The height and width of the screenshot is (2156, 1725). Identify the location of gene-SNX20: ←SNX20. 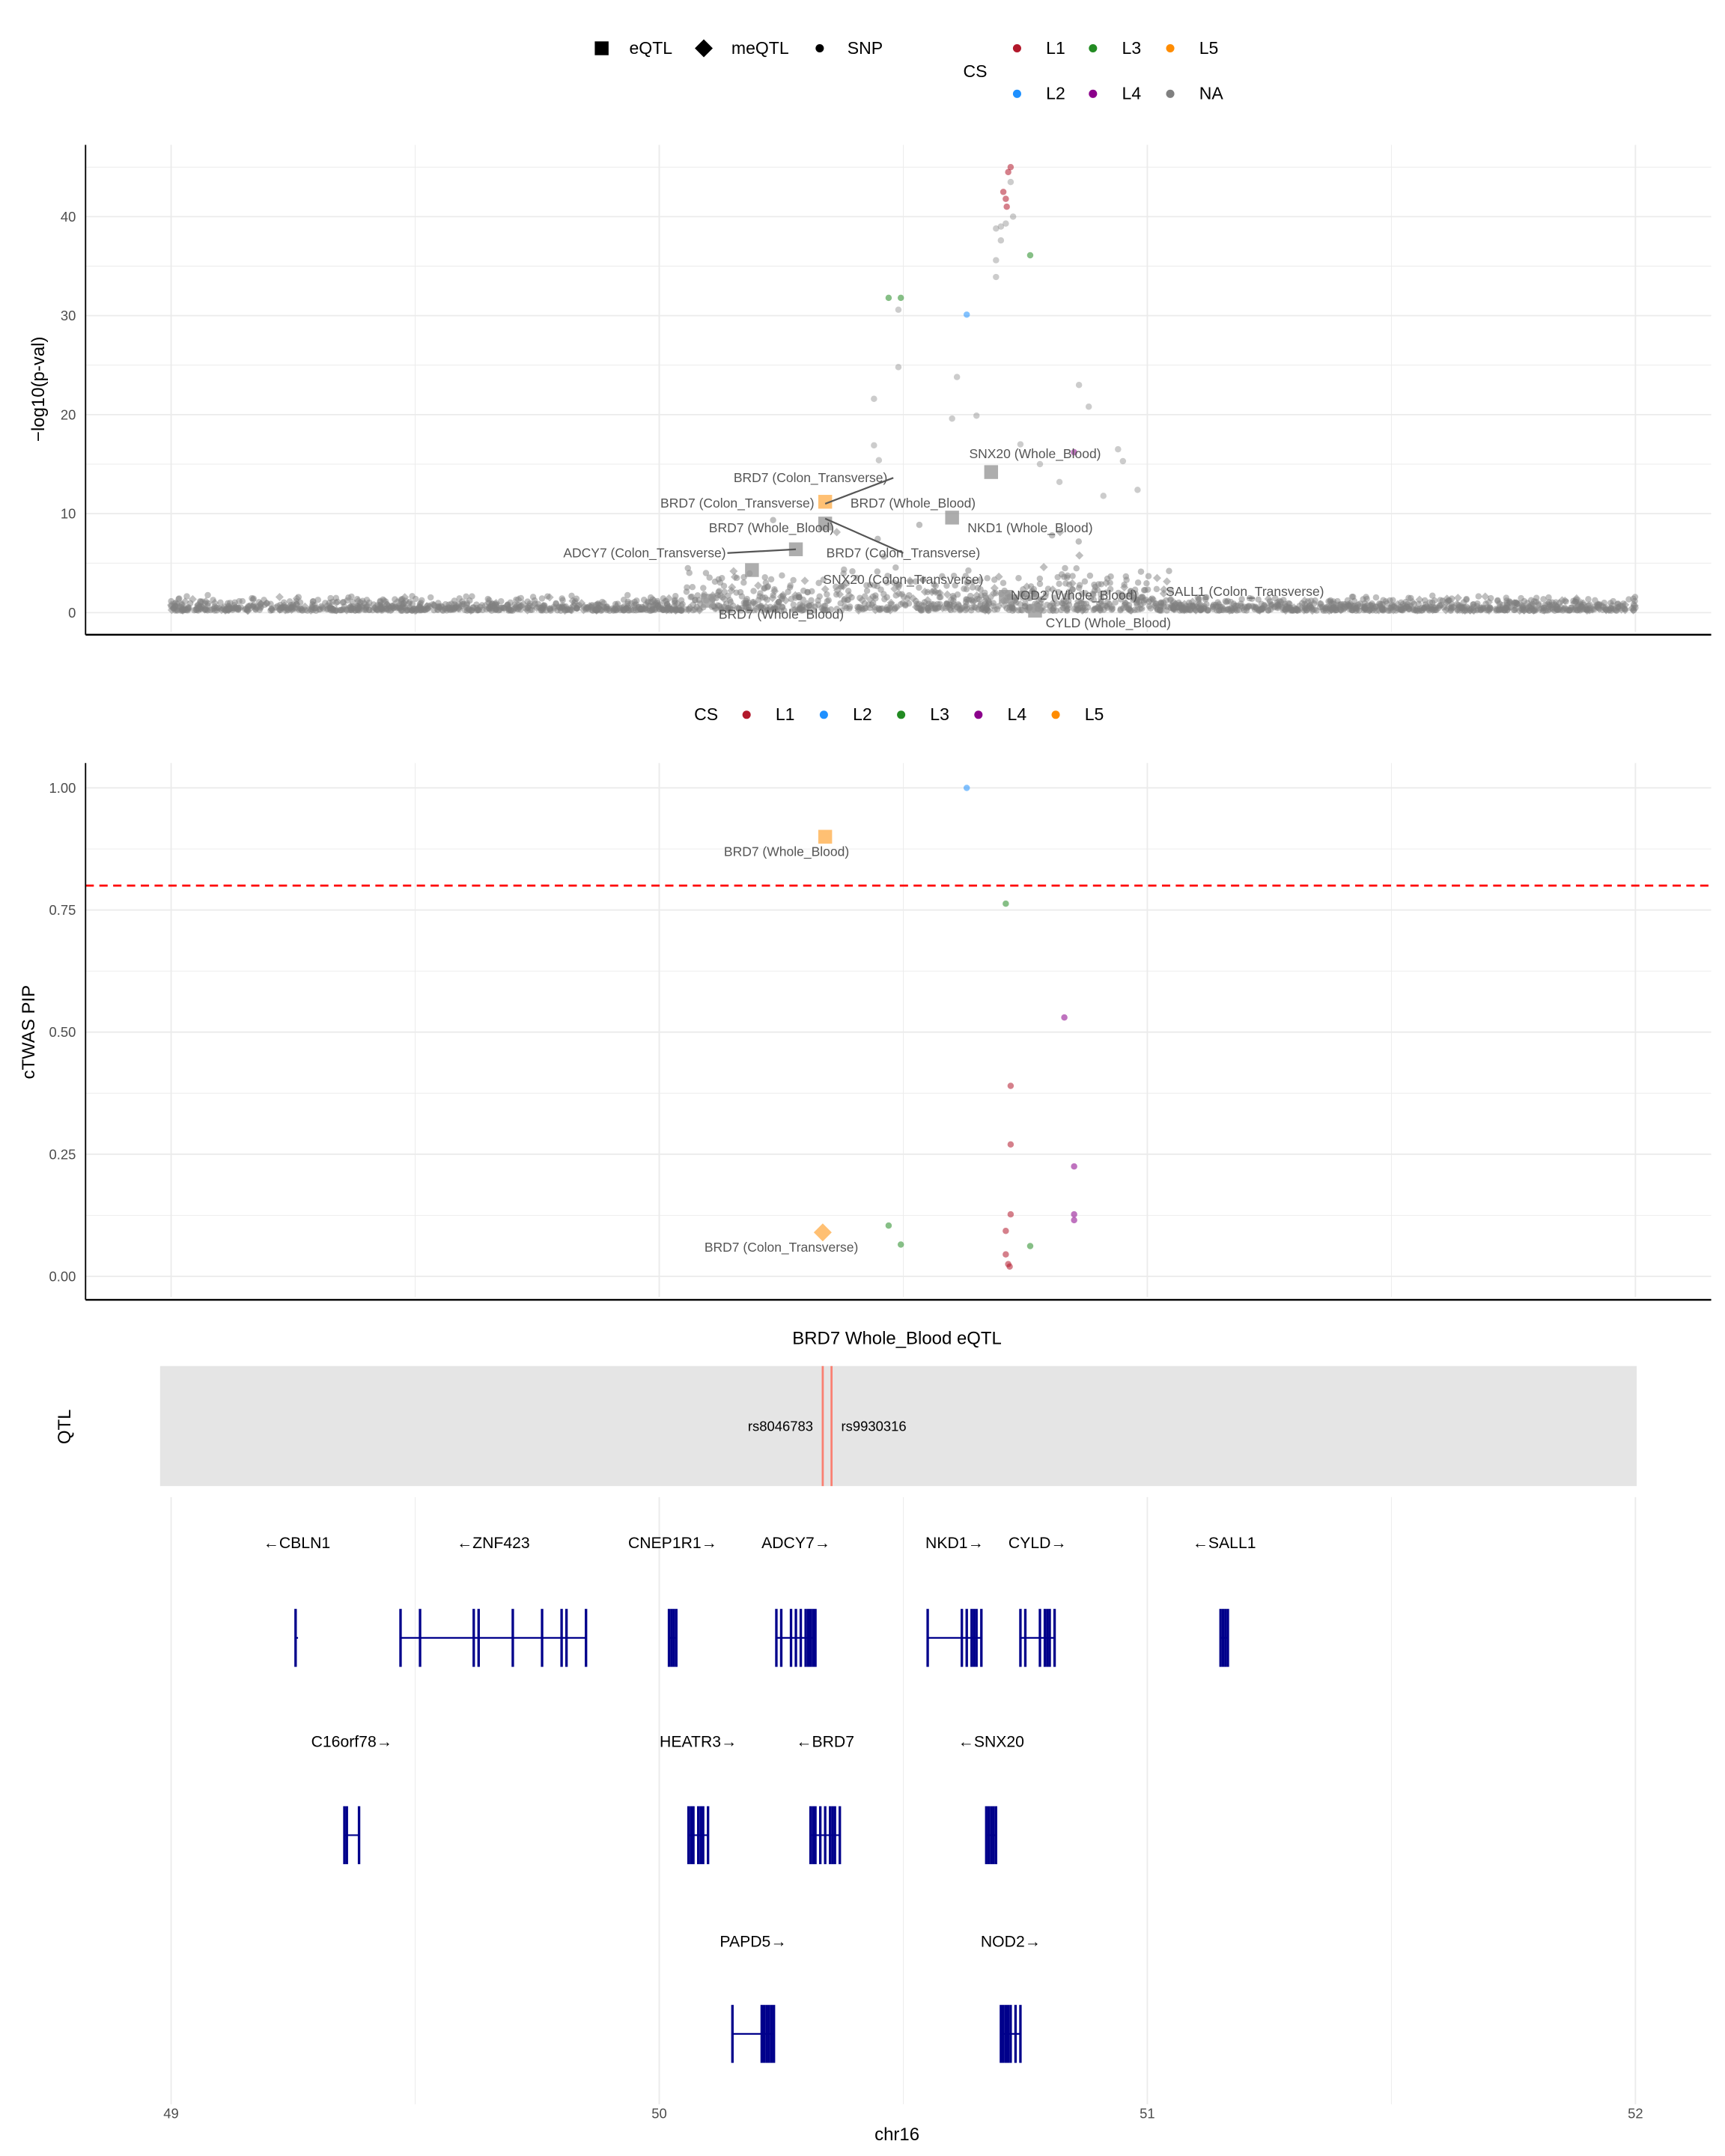
(991, 1799).